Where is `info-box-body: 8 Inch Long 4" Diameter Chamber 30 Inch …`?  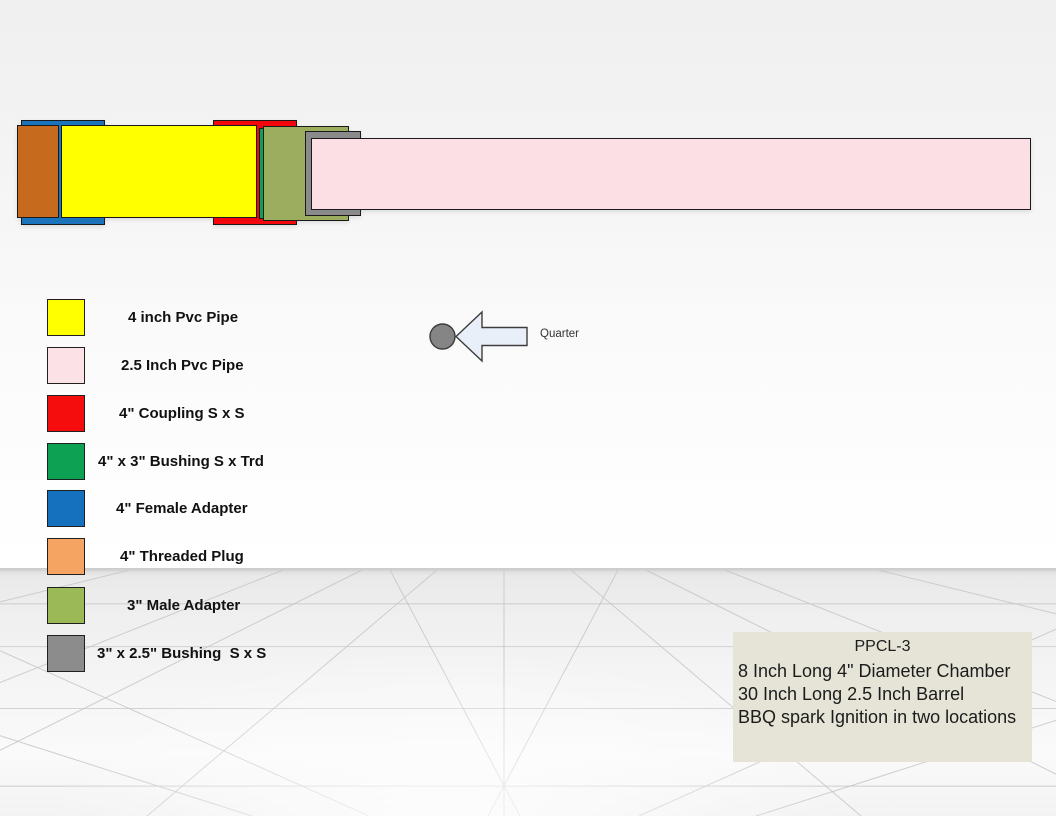 info-box-body: 8 Inch Long 4" Diameter Chamber 30 Inch … is located at coordinates (882, 694).